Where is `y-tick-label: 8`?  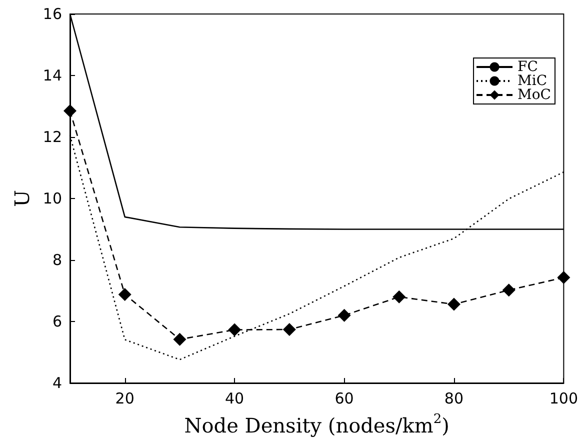
y-tick-label: 8 is located at coordinates (57, 260).